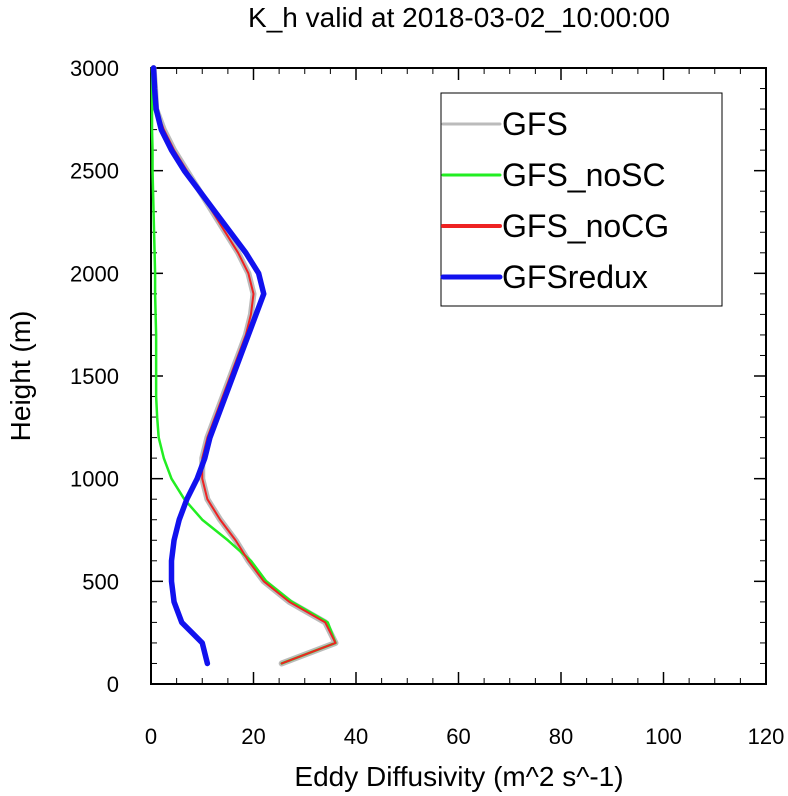  What do you see at coordinates (458, 736) in the screenshot?
I see `x-tick-label: 60` at bounding box center [458, 736].